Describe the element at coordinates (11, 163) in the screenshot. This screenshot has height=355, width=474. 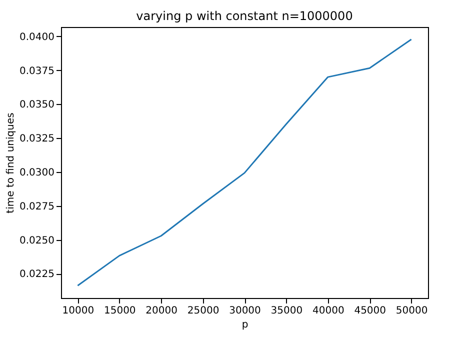
I see `y-axis-title: time to find uniques` at that location.